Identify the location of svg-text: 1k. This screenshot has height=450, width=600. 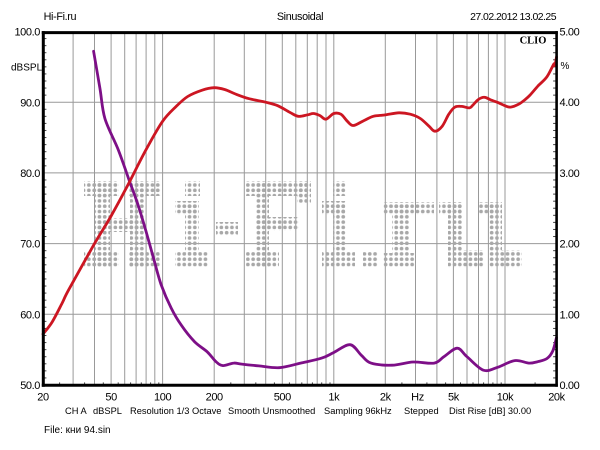
(334, 397).